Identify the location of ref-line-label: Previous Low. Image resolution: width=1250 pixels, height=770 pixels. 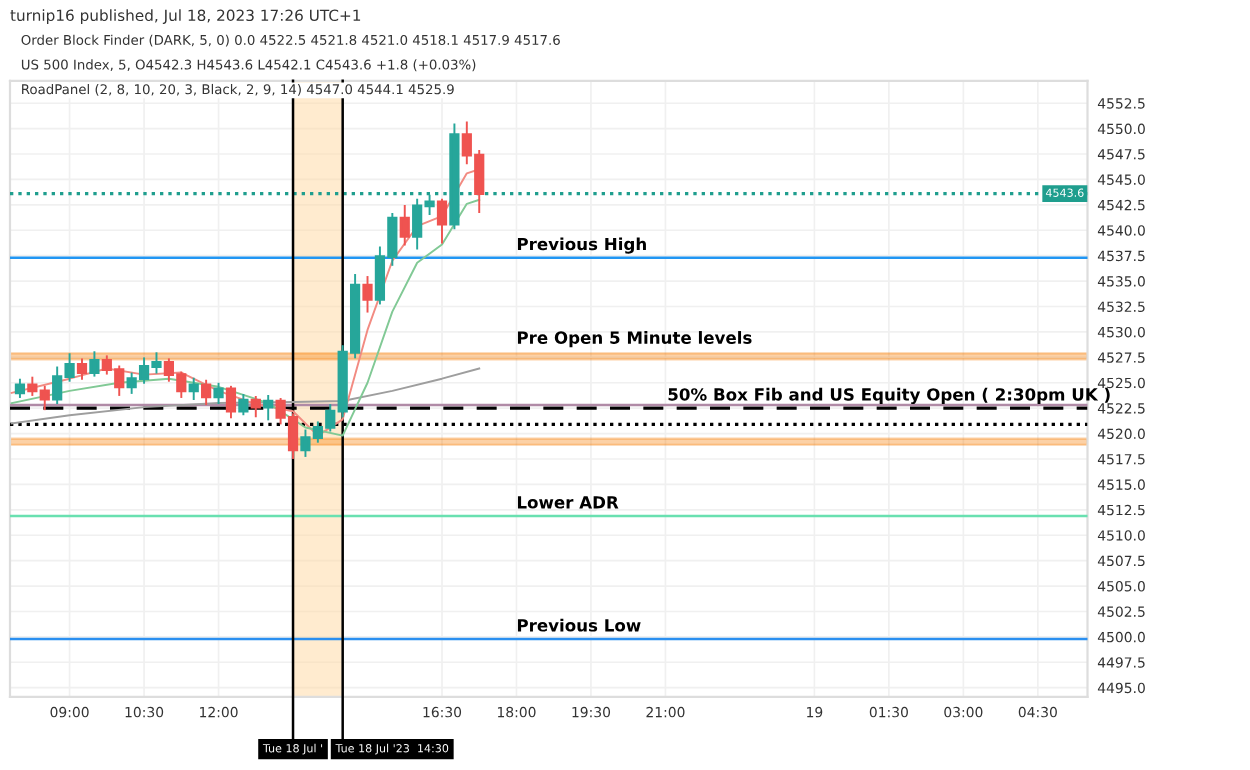
(579, 625).